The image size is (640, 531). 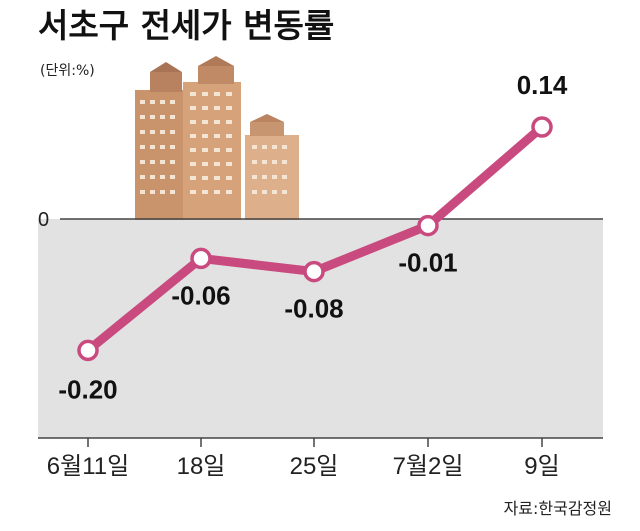 I want to click on x-axis-ticks: 6월11일 18일 25일 7월2일 9일, so click(x=303, y=459).